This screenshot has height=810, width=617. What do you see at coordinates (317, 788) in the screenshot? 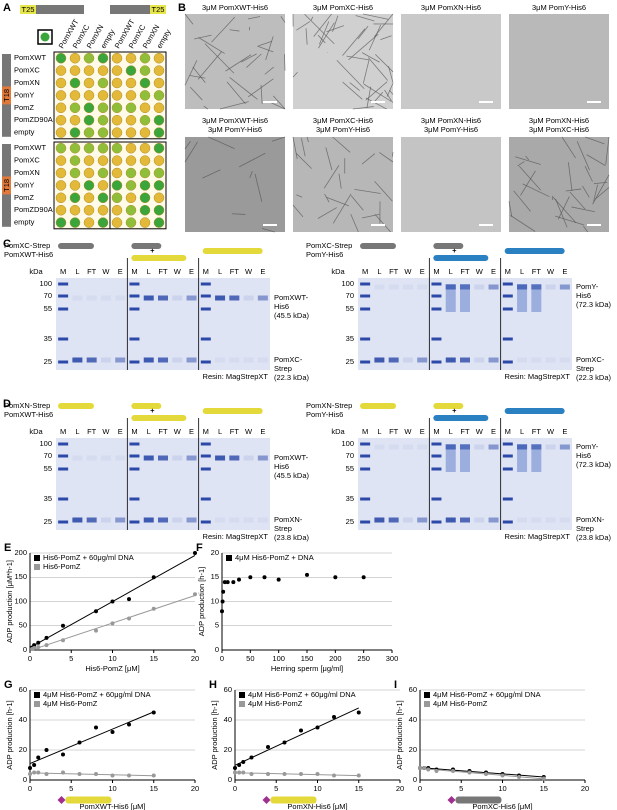
I see `x-tick-label: 10` at bounding box center [317, 788].